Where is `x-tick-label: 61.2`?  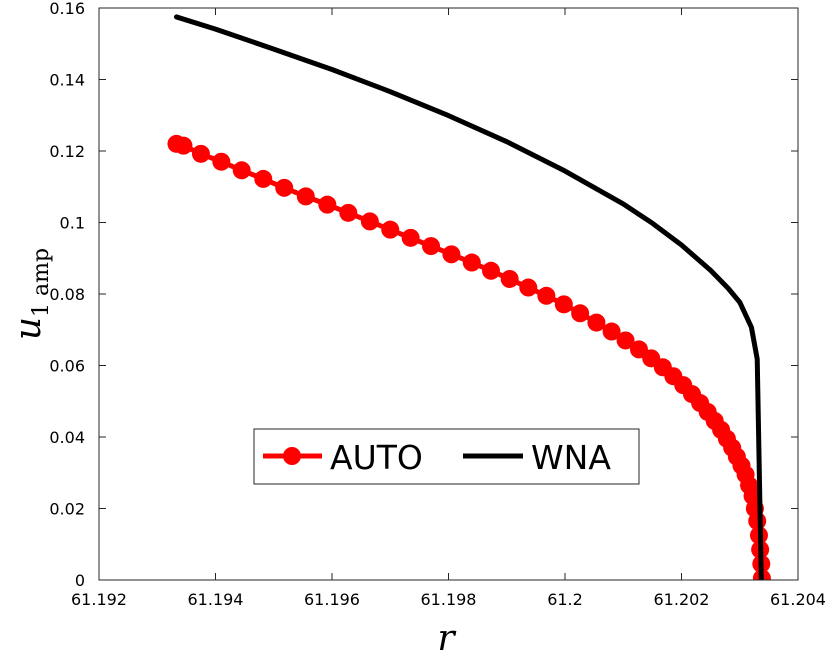 x-tick-label: 61.2 is located at coordinates (565, 599).